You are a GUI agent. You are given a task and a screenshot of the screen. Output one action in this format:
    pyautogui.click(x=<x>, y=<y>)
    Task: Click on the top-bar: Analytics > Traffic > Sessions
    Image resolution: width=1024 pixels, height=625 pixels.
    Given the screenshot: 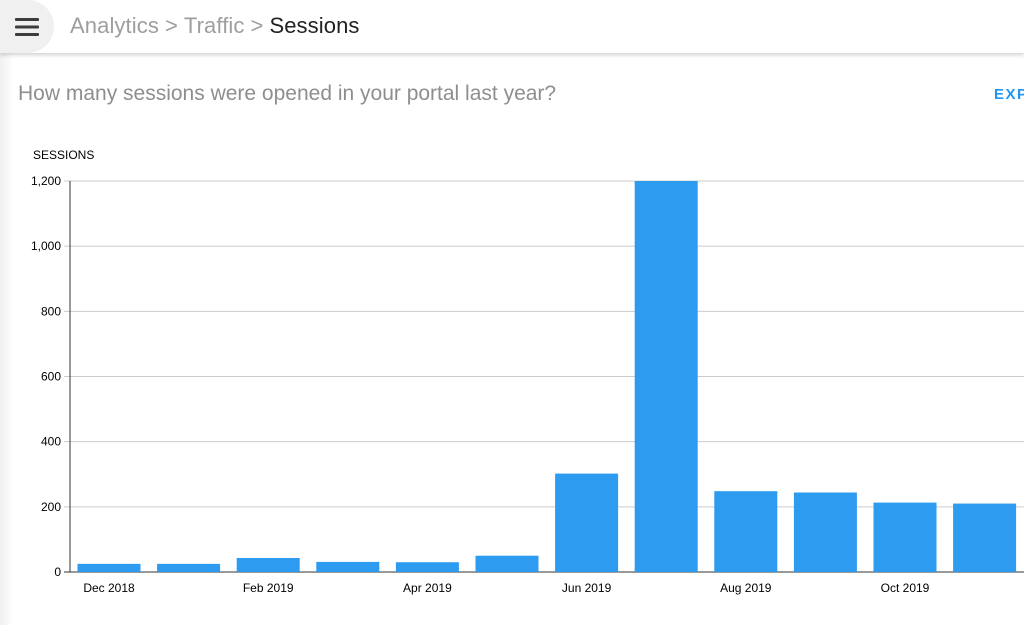 What is the action you would take?
    pyautogui.click(x=512, y=26)
    